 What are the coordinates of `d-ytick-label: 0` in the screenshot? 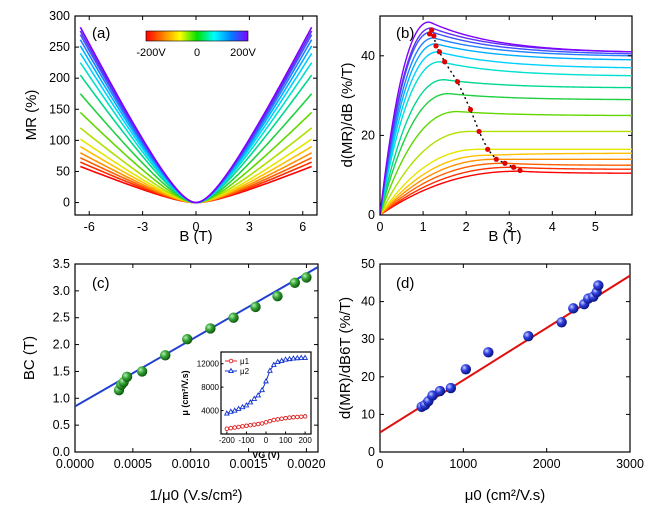 It's located at (371, 452).